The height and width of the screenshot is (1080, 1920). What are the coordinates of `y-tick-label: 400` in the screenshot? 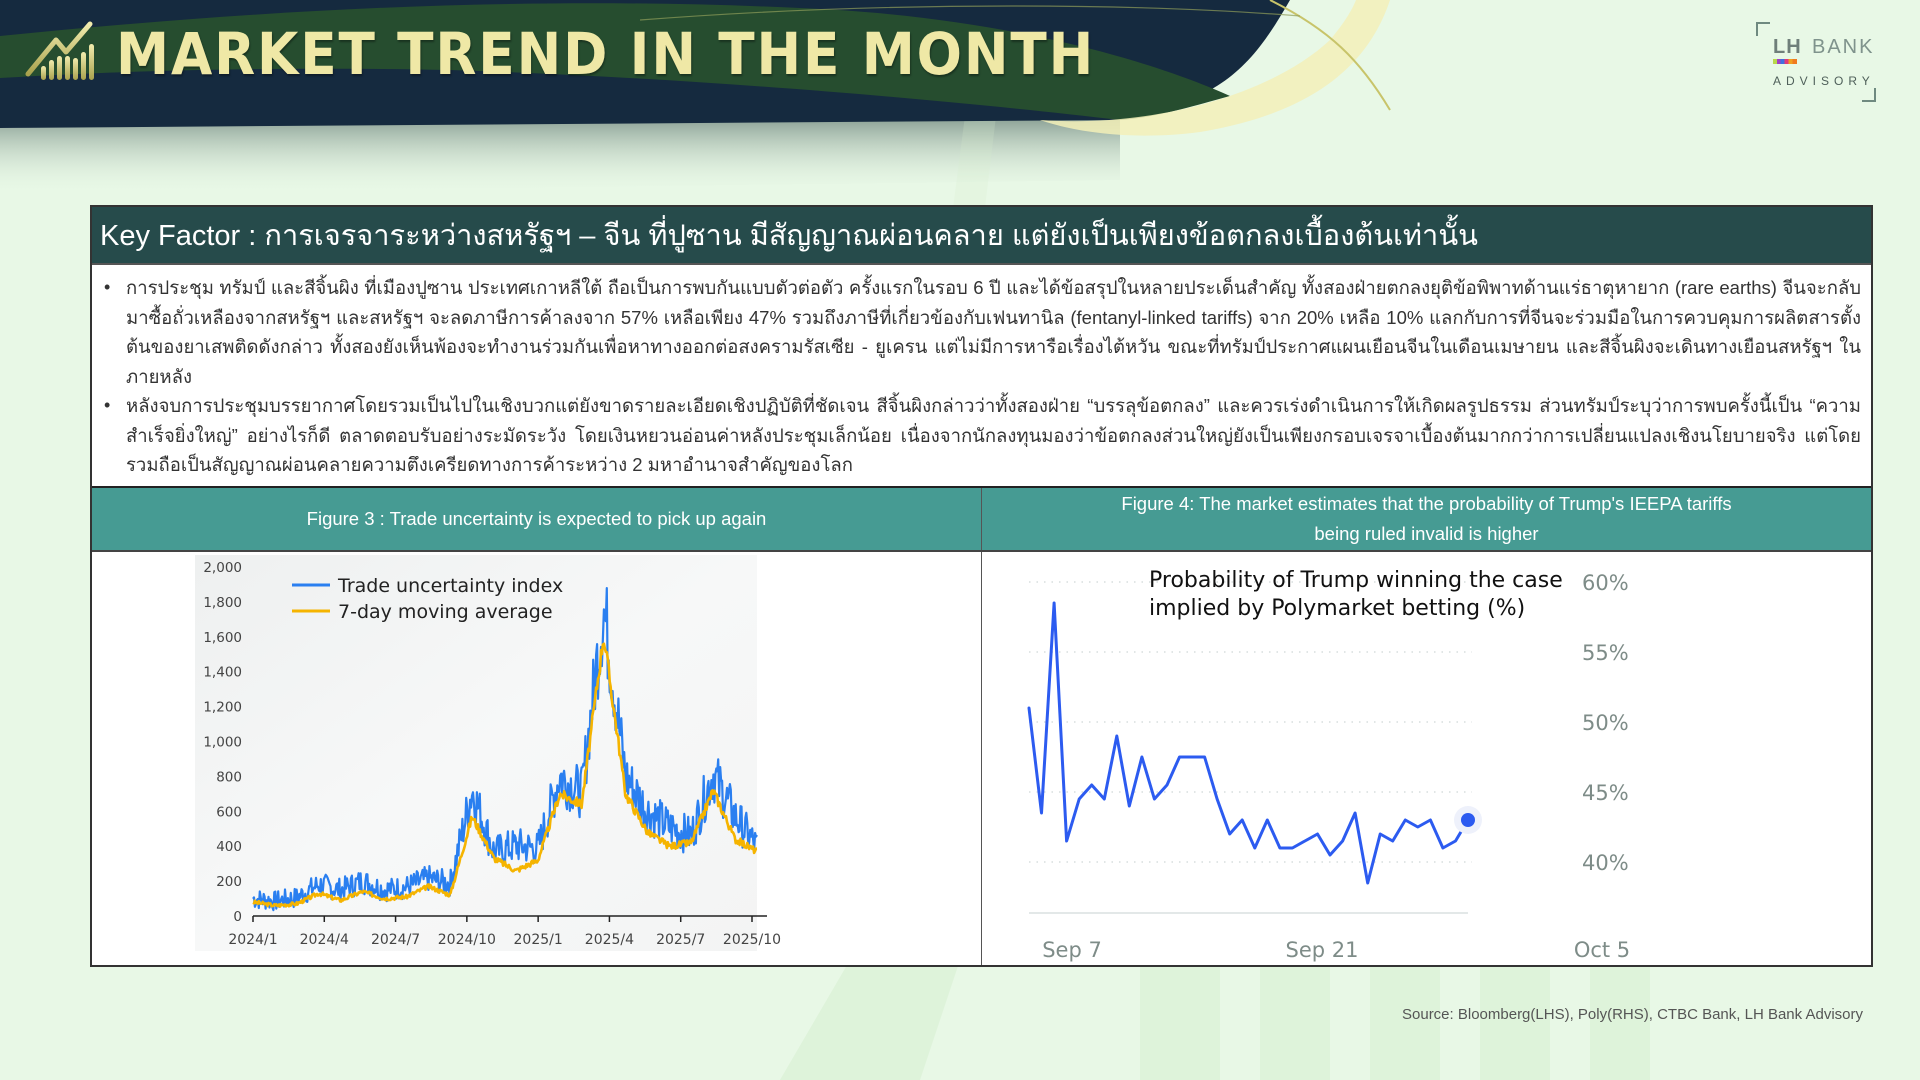 It's located at (229, 847).